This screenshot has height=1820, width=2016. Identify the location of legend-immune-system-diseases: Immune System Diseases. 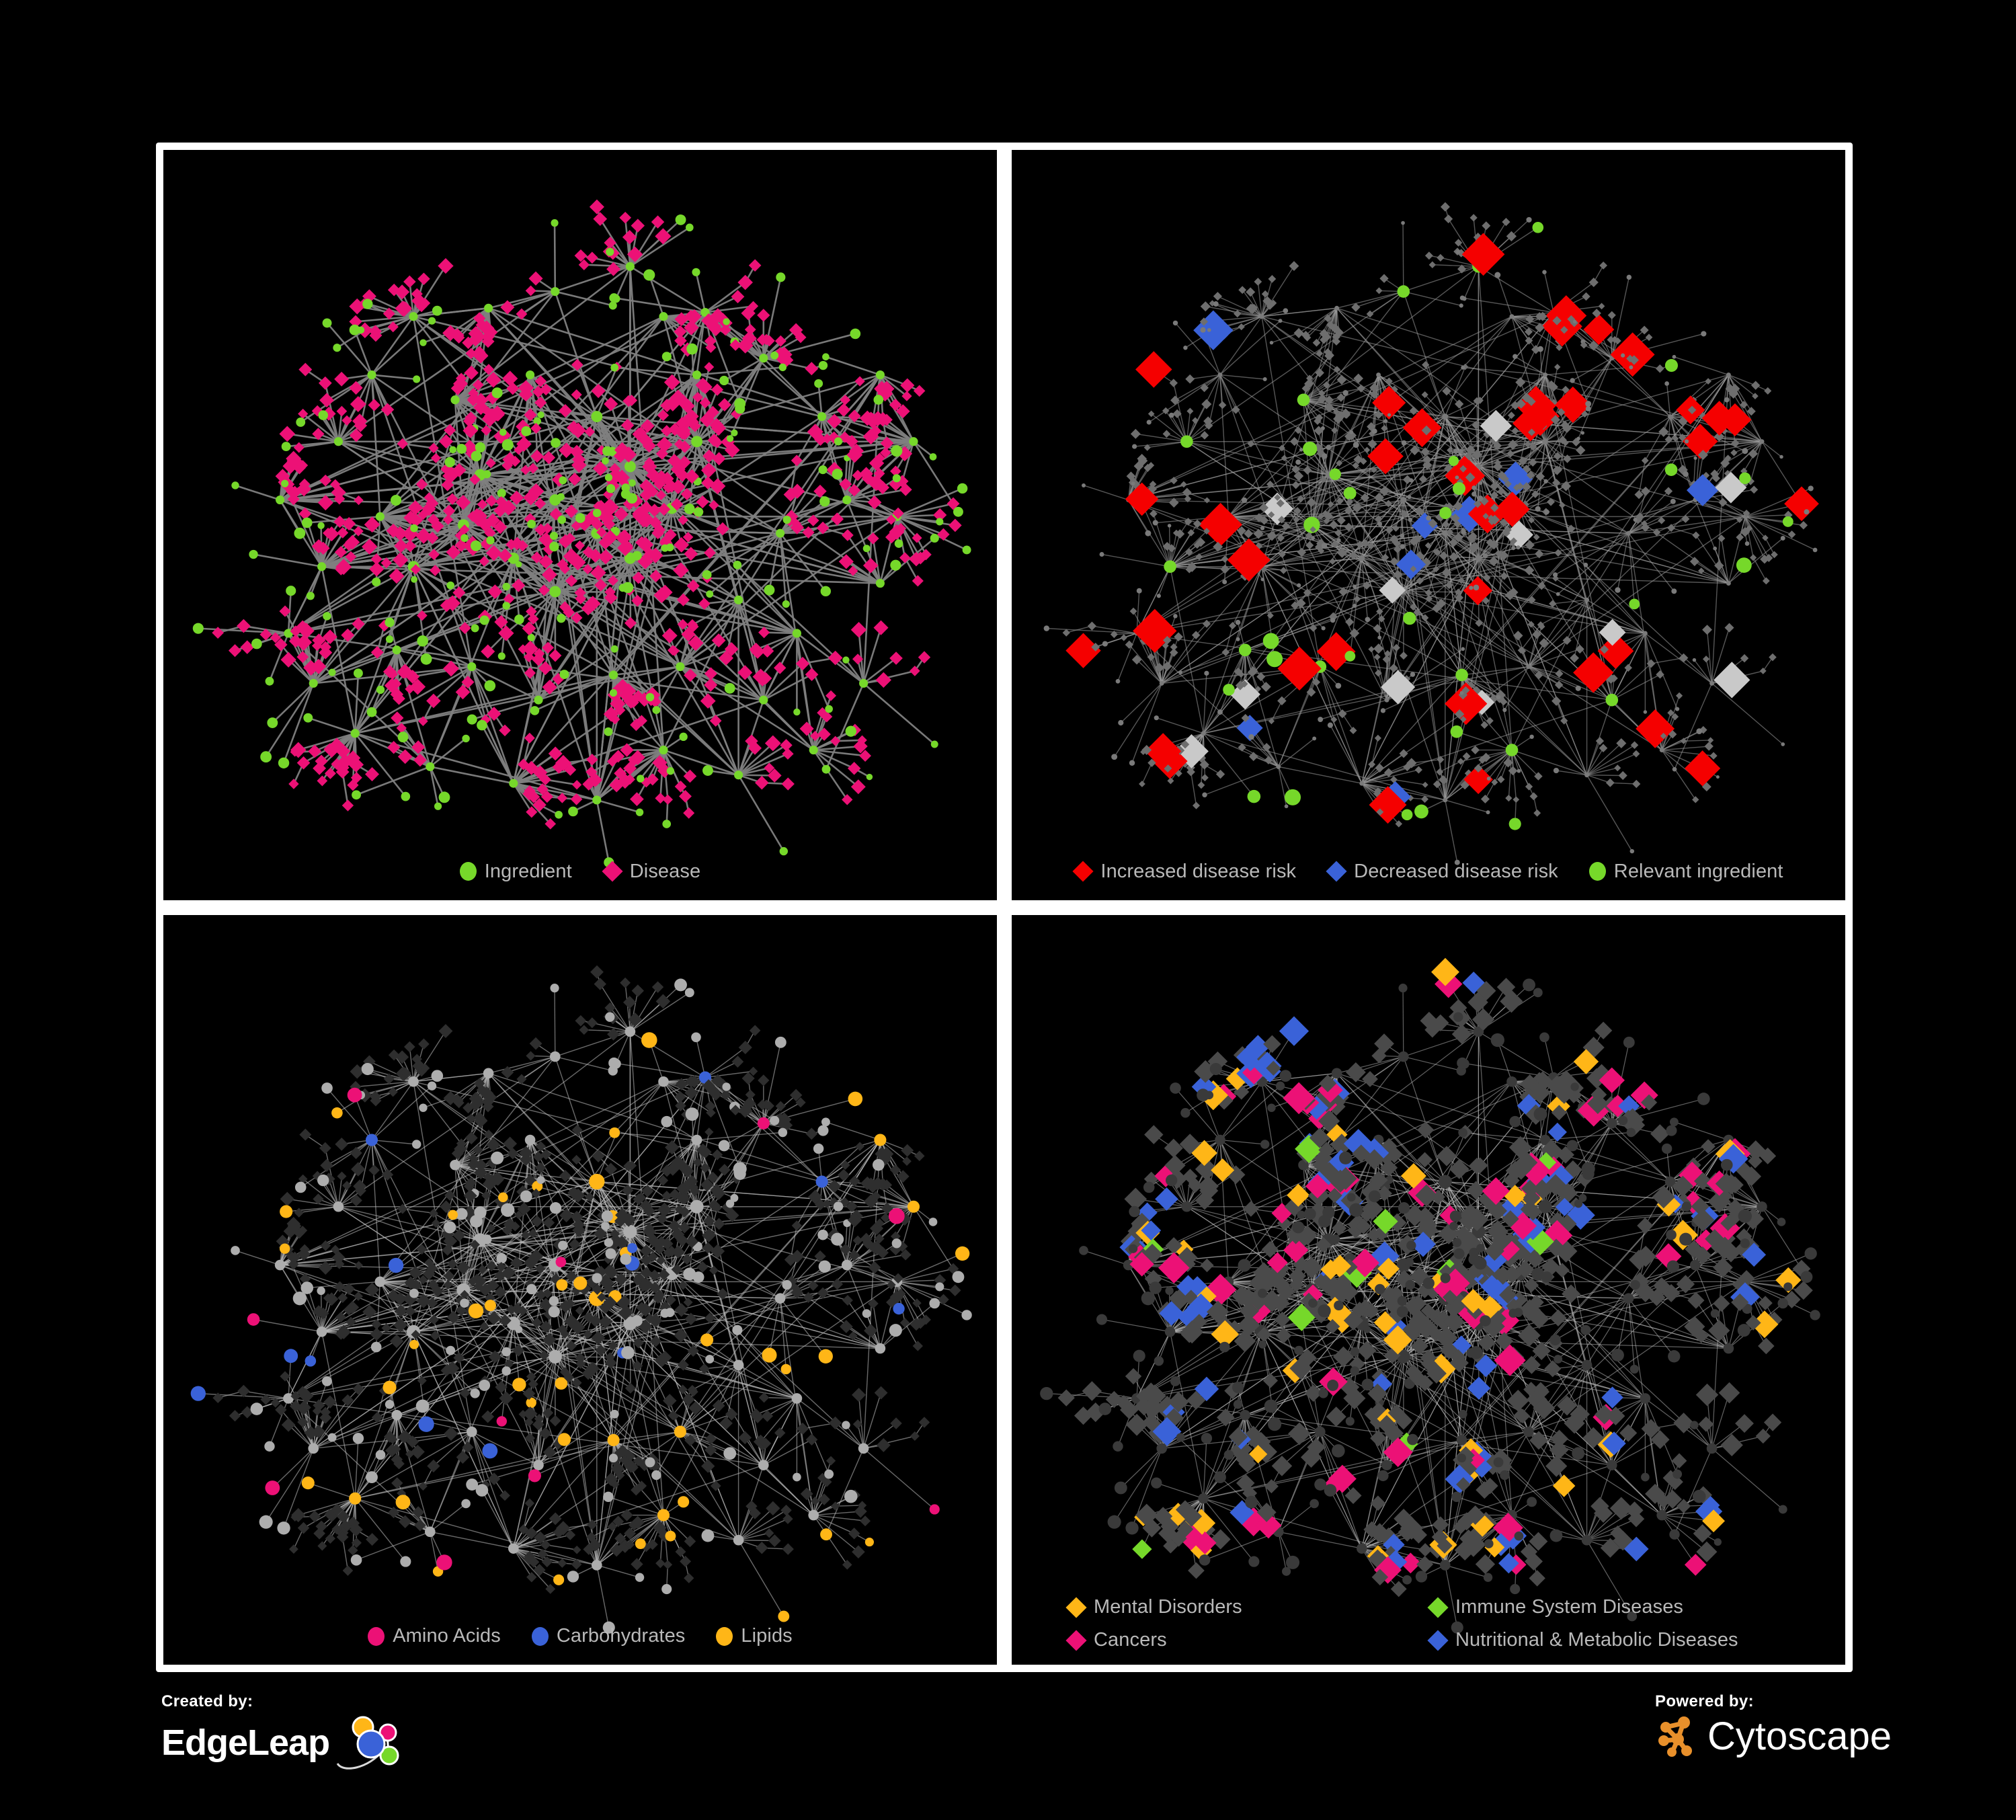
(1598, 1607).